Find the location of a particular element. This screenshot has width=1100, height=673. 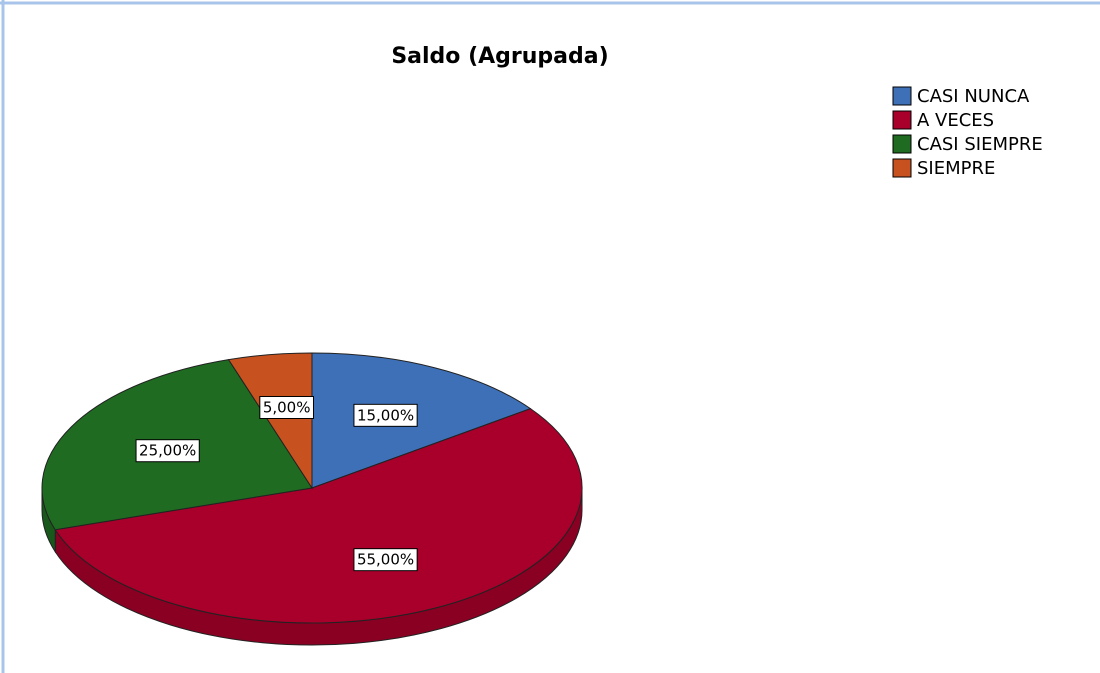

chart-title: Saldo (Agrupada) is located at coordinates (499, 56).